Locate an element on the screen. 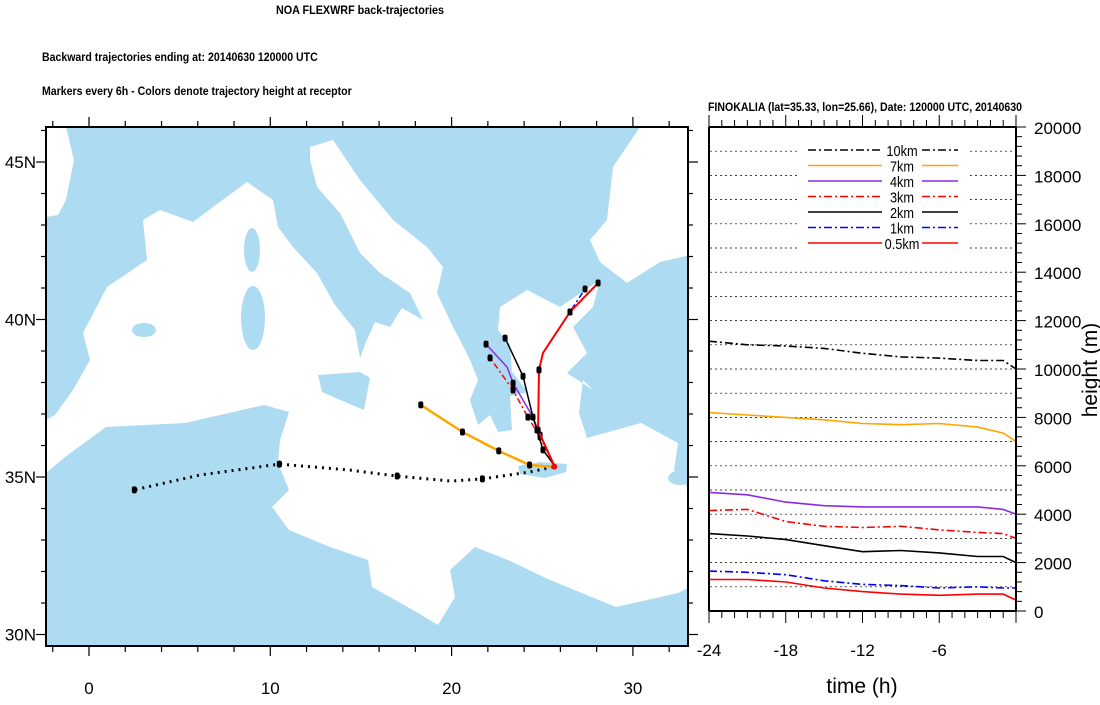  lon-tick-label: 30 is located at coordinates (632, 688).